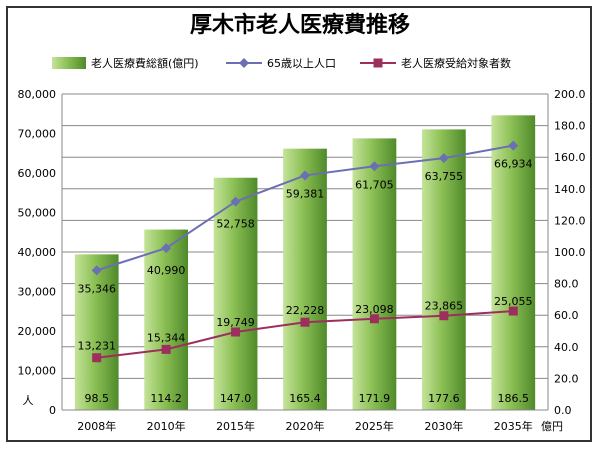 This screenshot has height=450, width=600. Describe the element at coordinates (570, 94) in the screenshot. I see `y-right-tick-label: 200.0` at that location.